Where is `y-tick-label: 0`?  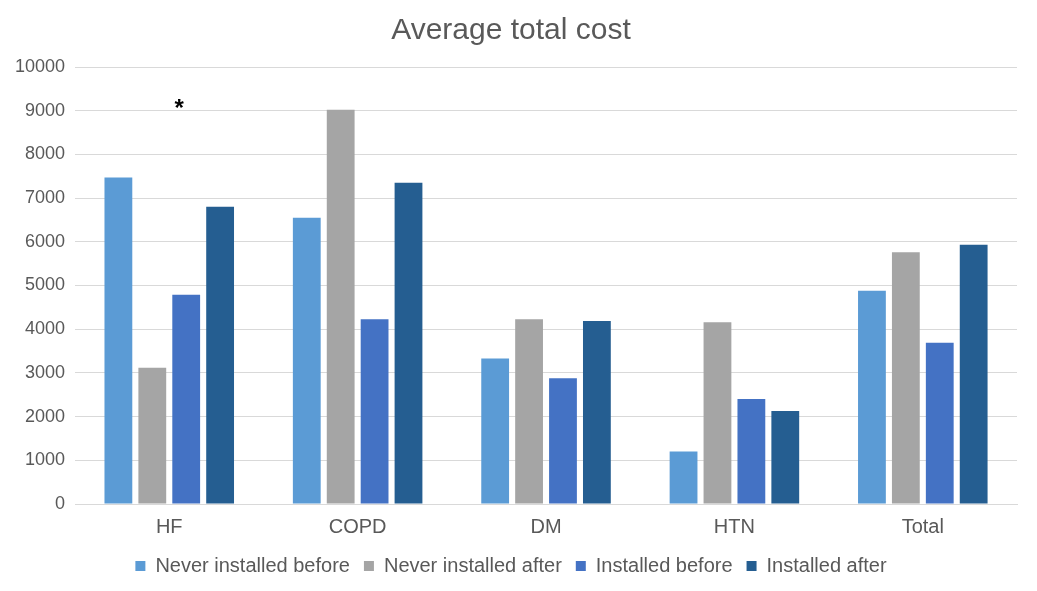 y-tick-label: 0 is located at coordinates (60, 502).